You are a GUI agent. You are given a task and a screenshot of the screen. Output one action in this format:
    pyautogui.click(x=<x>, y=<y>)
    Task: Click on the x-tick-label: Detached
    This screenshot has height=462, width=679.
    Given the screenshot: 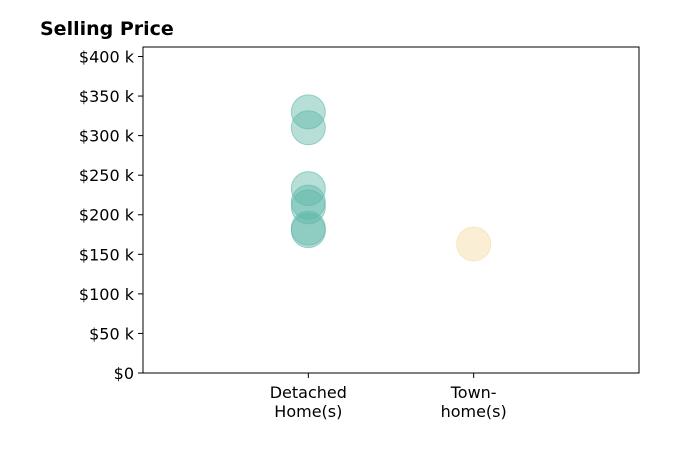 What is the action you would take?
    pyautogui.click(x=308, y=392)
    